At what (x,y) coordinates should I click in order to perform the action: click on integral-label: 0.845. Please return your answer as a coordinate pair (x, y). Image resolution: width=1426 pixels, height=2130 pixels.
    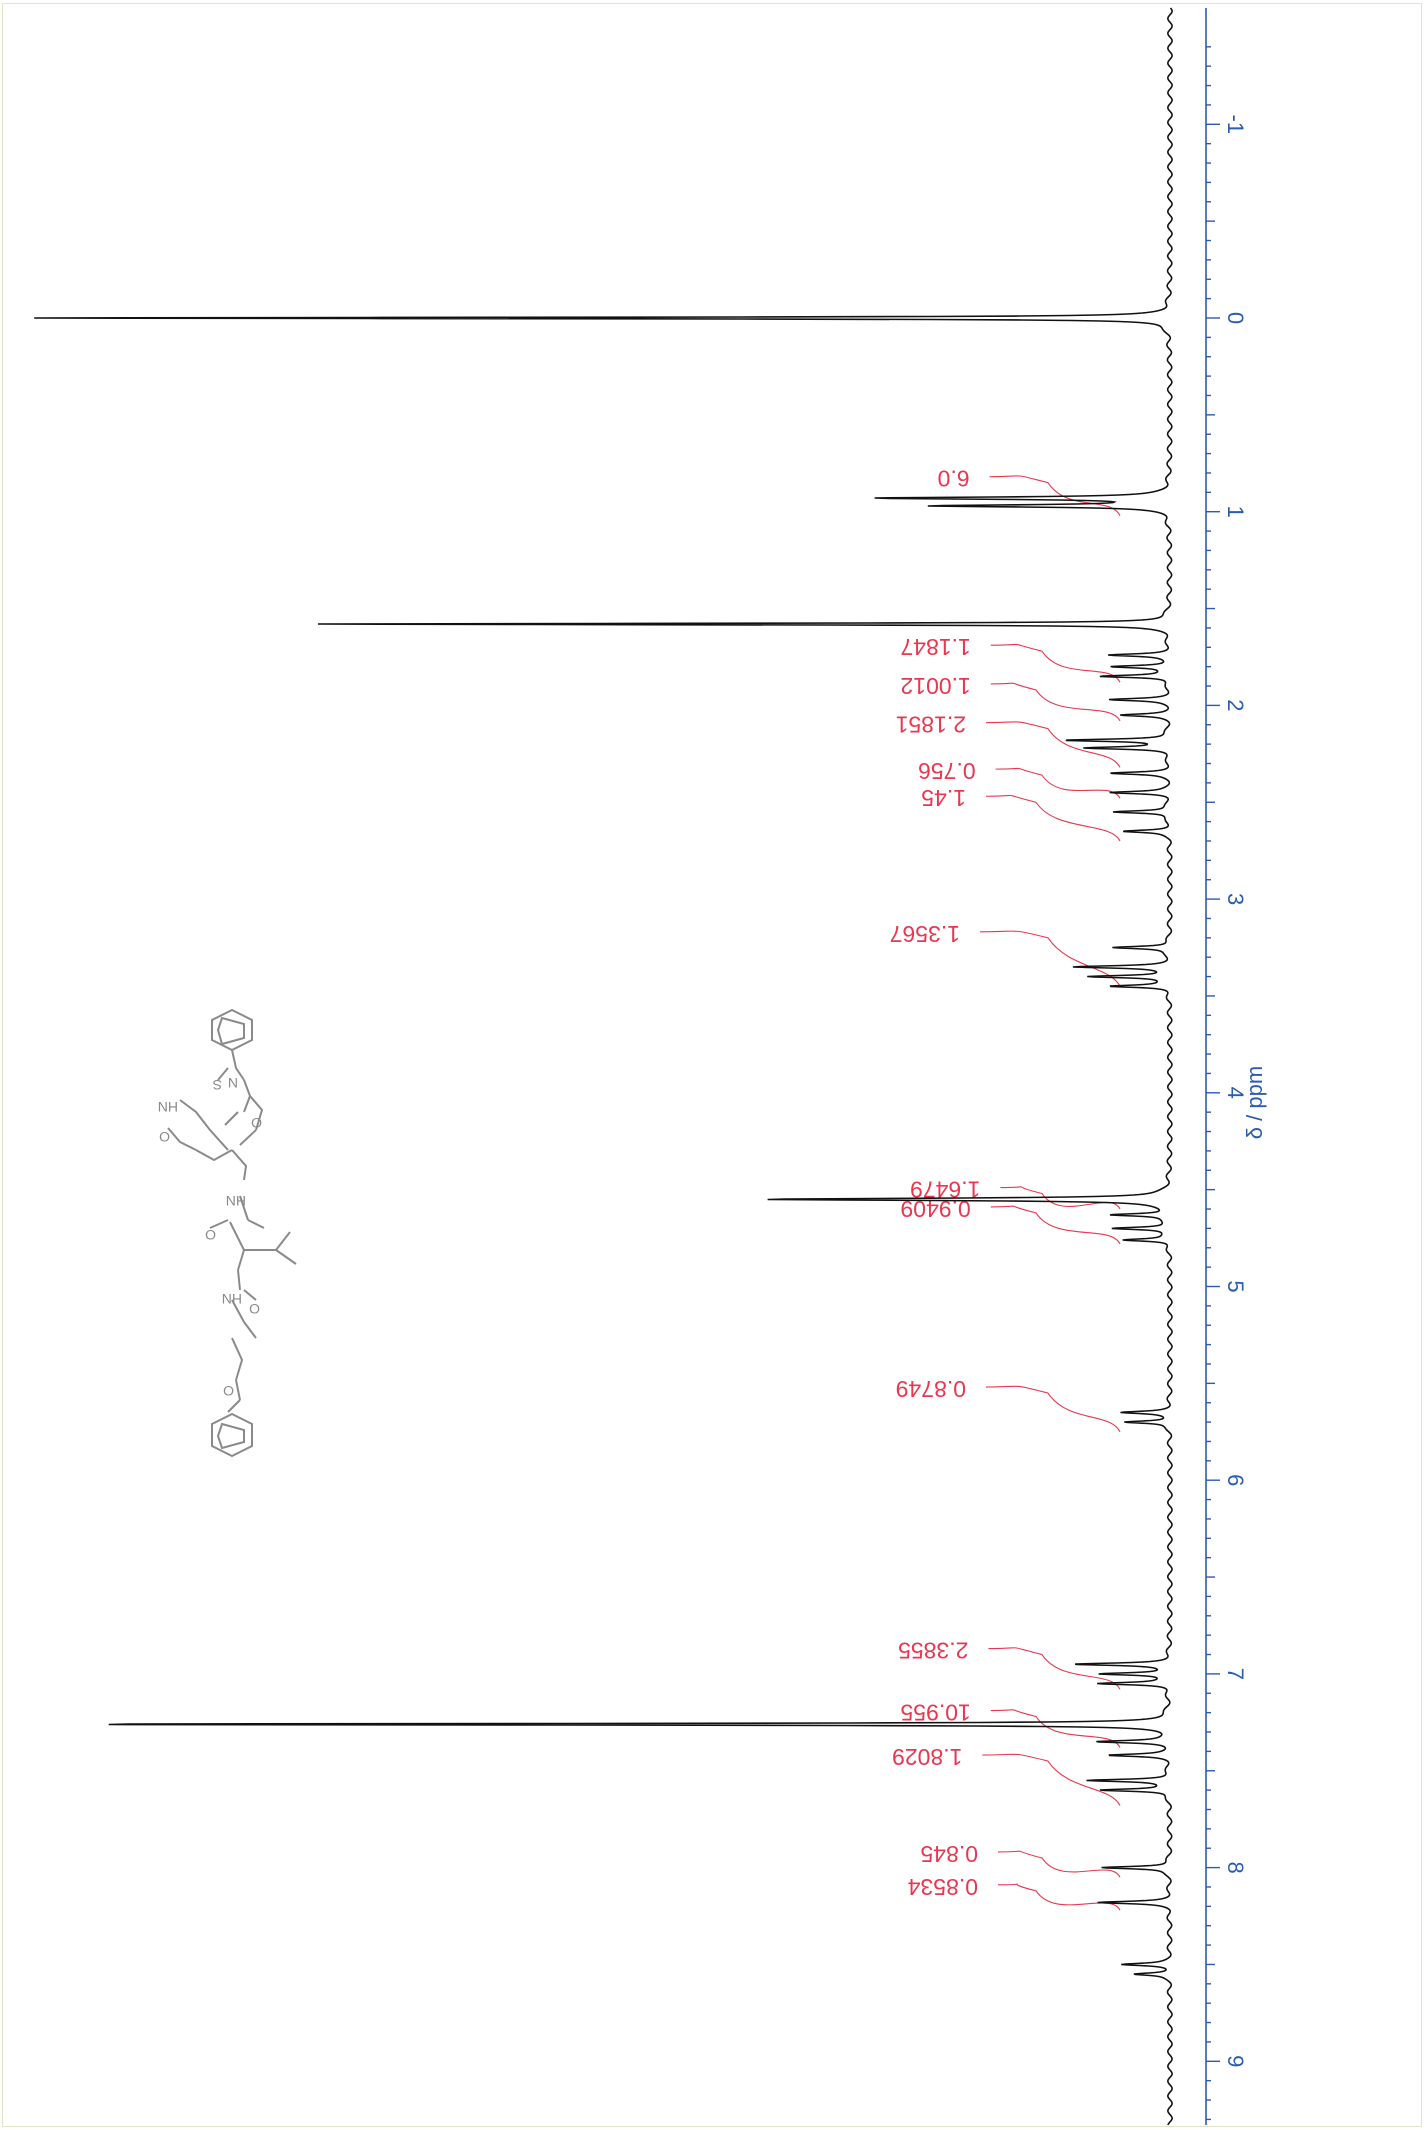
    Looking at the image, I should click on (949, 1854).